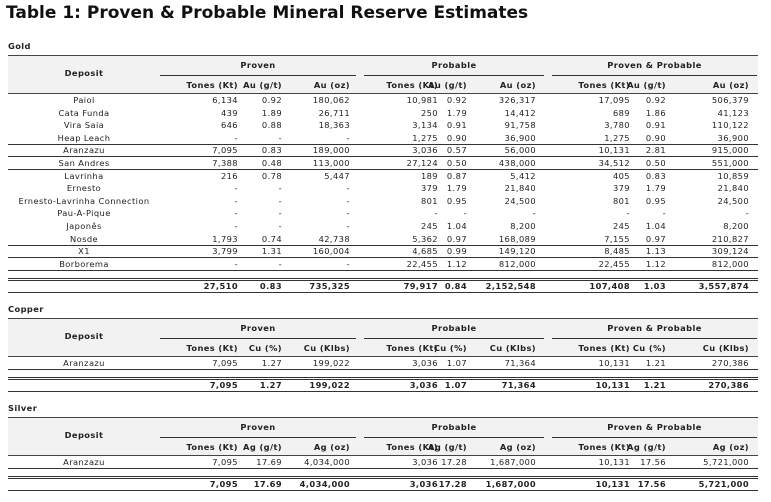 Image resolution: width=771 pixels, height=502 pixels. Describe the element at coordinates (621, 112) in the screenshot. I see `cell: 689` at that location.